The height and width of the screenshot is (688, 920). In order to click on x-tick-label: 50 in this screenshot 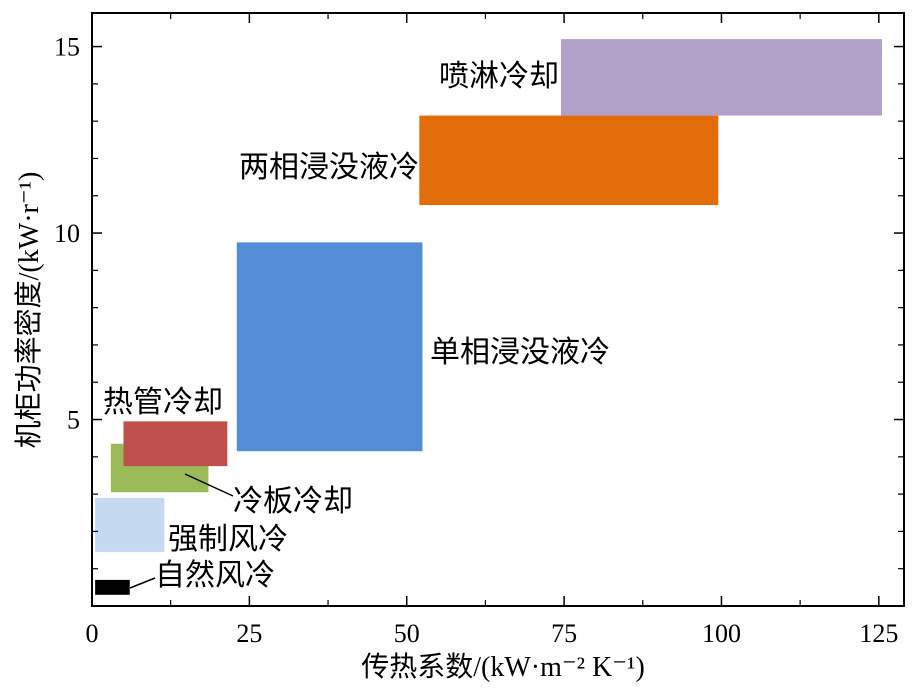, I will do `click(407, 633)`.